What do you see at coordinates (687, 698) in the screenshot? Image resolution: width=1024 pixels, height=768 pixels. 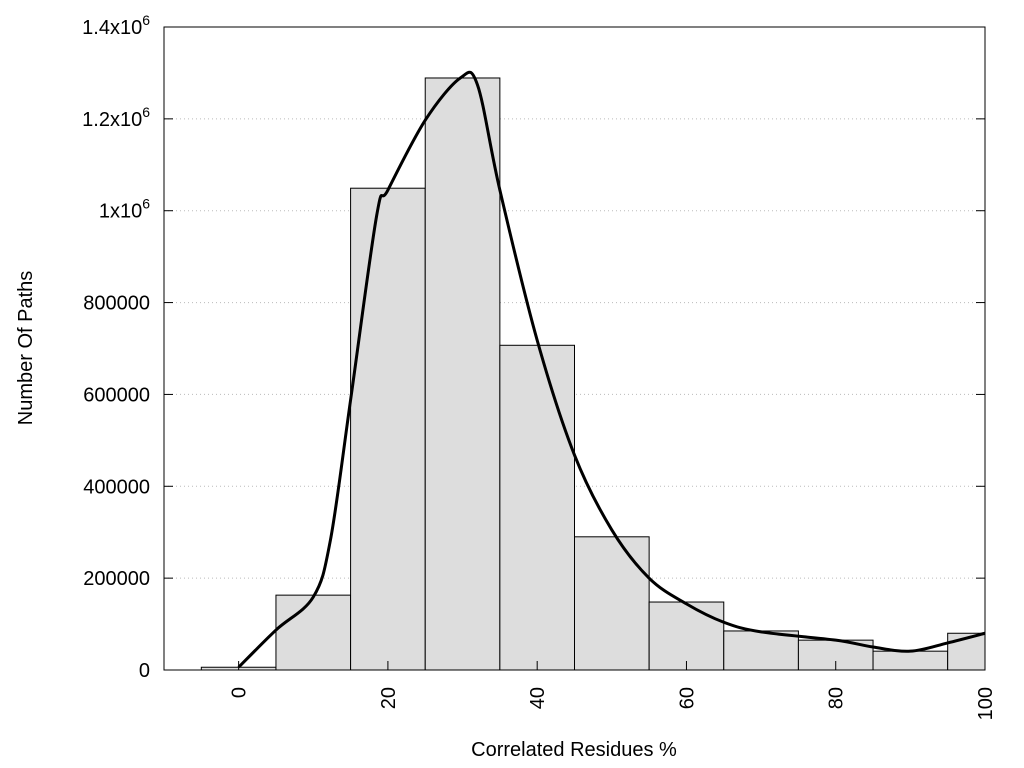 I see `x-tick-label: 60` at bounding box center [687, 698].